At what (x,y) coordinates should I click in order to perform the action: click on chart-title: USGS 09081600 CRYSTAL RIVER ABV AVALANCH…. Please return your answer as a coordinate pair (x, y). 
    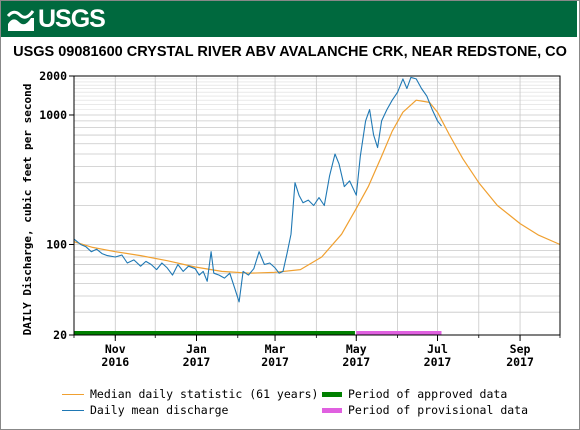
    Looking at the image, I should click on (290, 52).